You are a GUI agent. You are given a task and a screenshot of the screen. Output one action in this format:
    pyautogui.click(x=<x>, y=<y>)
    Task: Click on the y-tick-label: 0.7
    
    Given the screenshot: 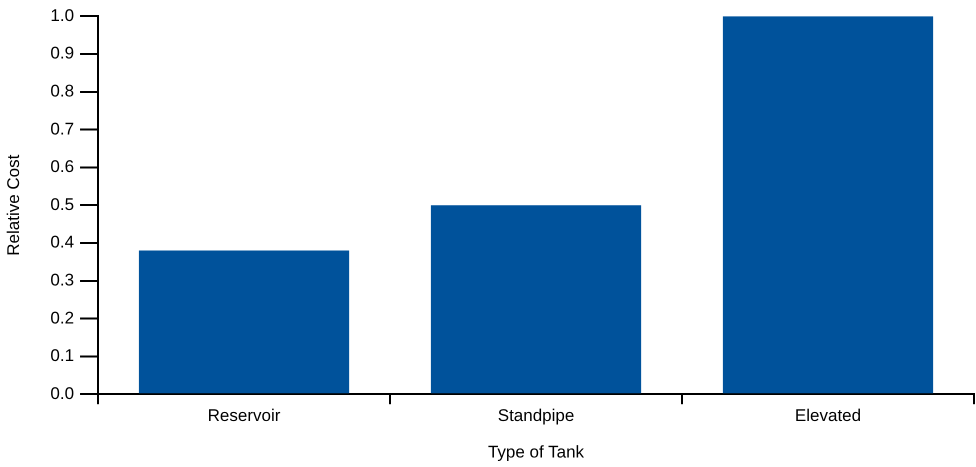 What is the action you would take?
    pyautogui.click(x=62, y=128)
    